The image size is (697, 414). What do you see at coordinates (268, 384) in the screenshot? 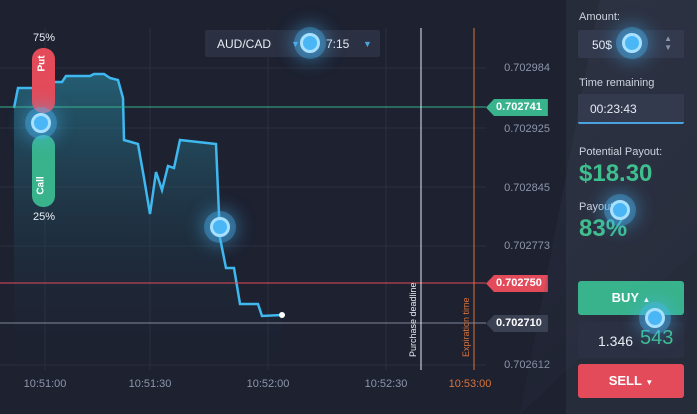
I see `x-tick: 10:52:00` at bounding box center [268, 384].